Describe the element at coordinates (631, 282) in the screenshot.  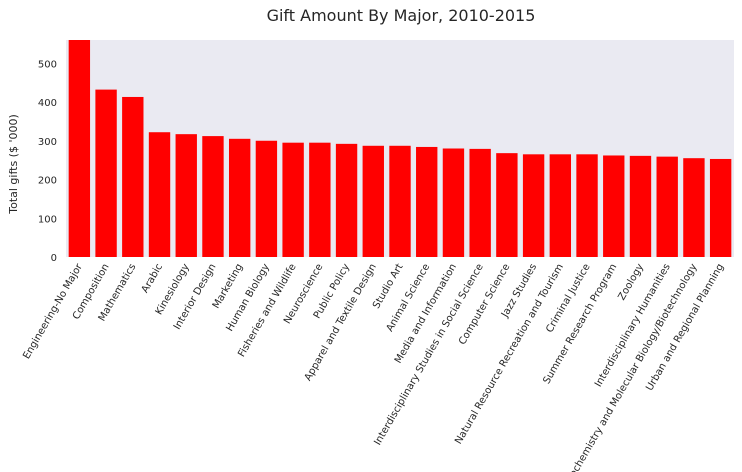
I see `x-tick-label: Zoology` at that location.